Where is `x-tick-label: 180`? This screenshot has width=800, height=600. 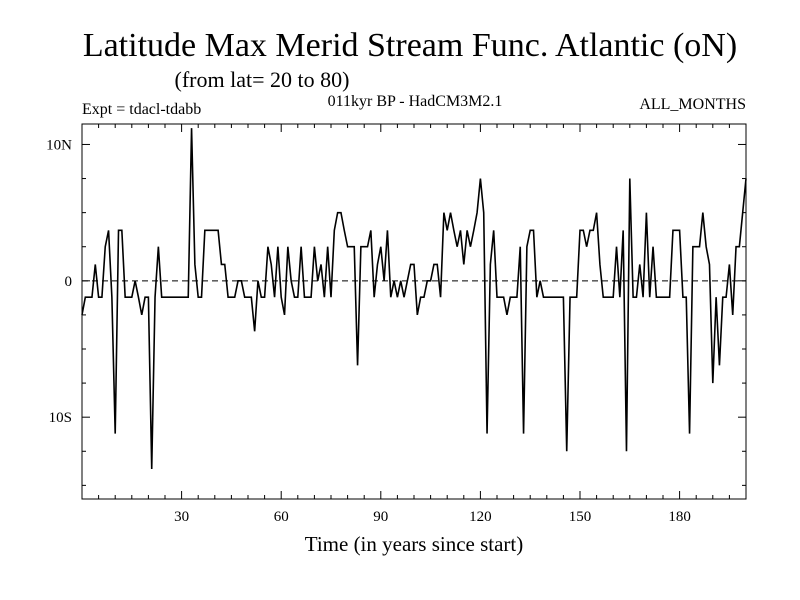 x-tick-label: 180 is located at coordinates (679, 517).